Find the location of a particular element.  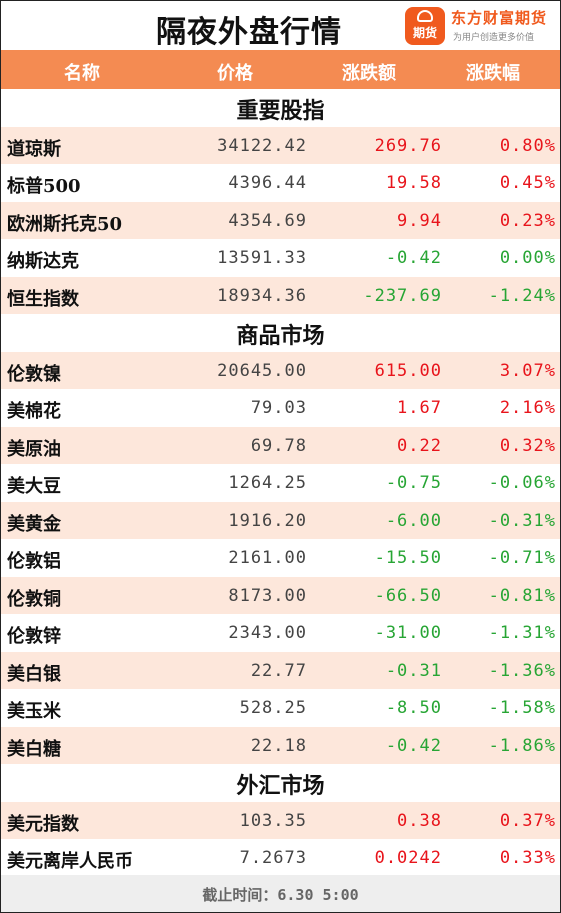

section-title: 重要股指 is located at coordinates (280, 111).